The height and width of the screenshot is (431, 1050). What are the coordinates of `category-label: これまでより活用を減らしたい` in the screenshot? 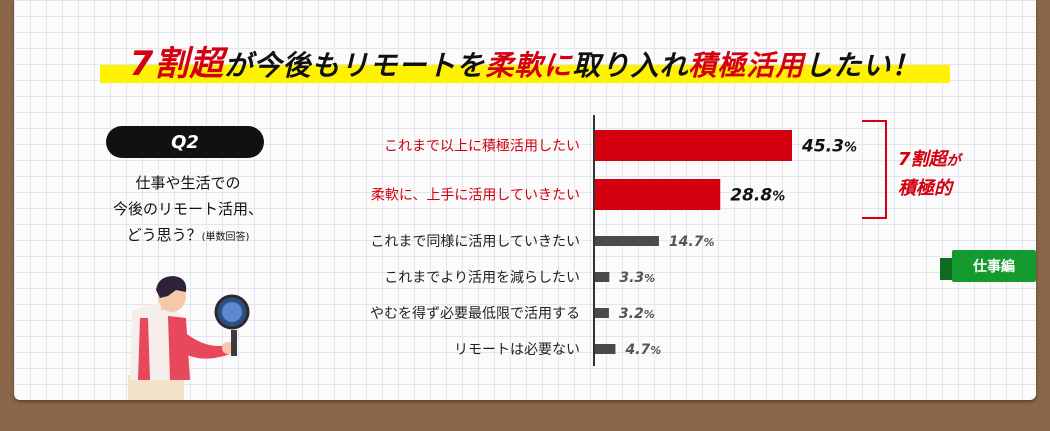 It's located at (482, 277).